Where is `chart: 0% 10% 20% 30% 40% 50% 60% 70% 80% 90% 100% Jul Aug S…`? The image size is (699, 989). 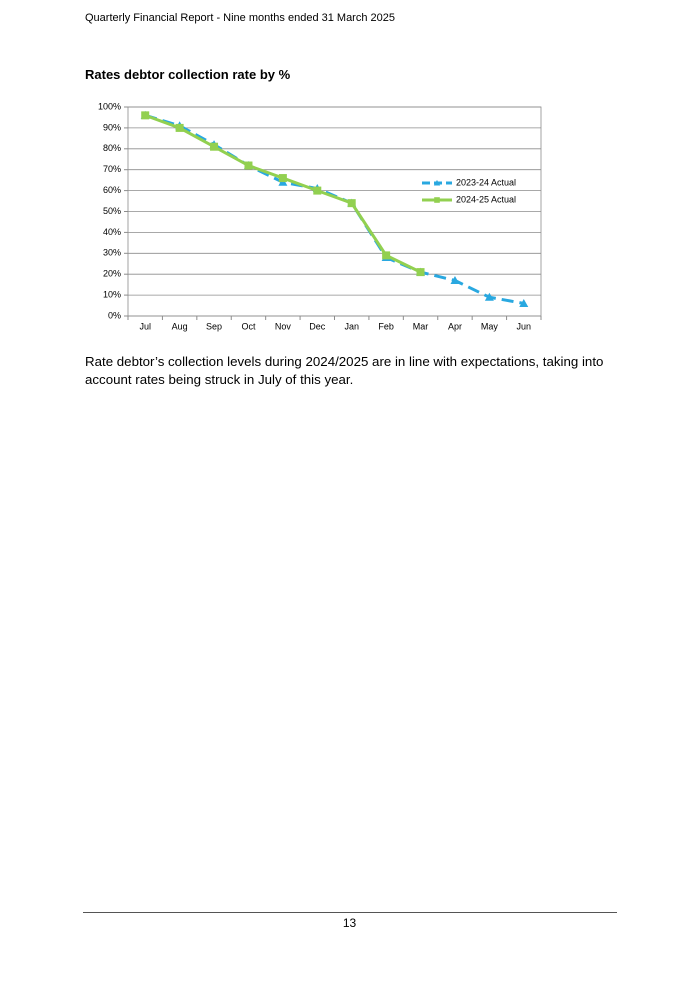
chart: 0% 10% 20% 30% 40% 50% 60% 70% 80% 90% 100% Jul Aug S… is located at coordinates (320, 216).